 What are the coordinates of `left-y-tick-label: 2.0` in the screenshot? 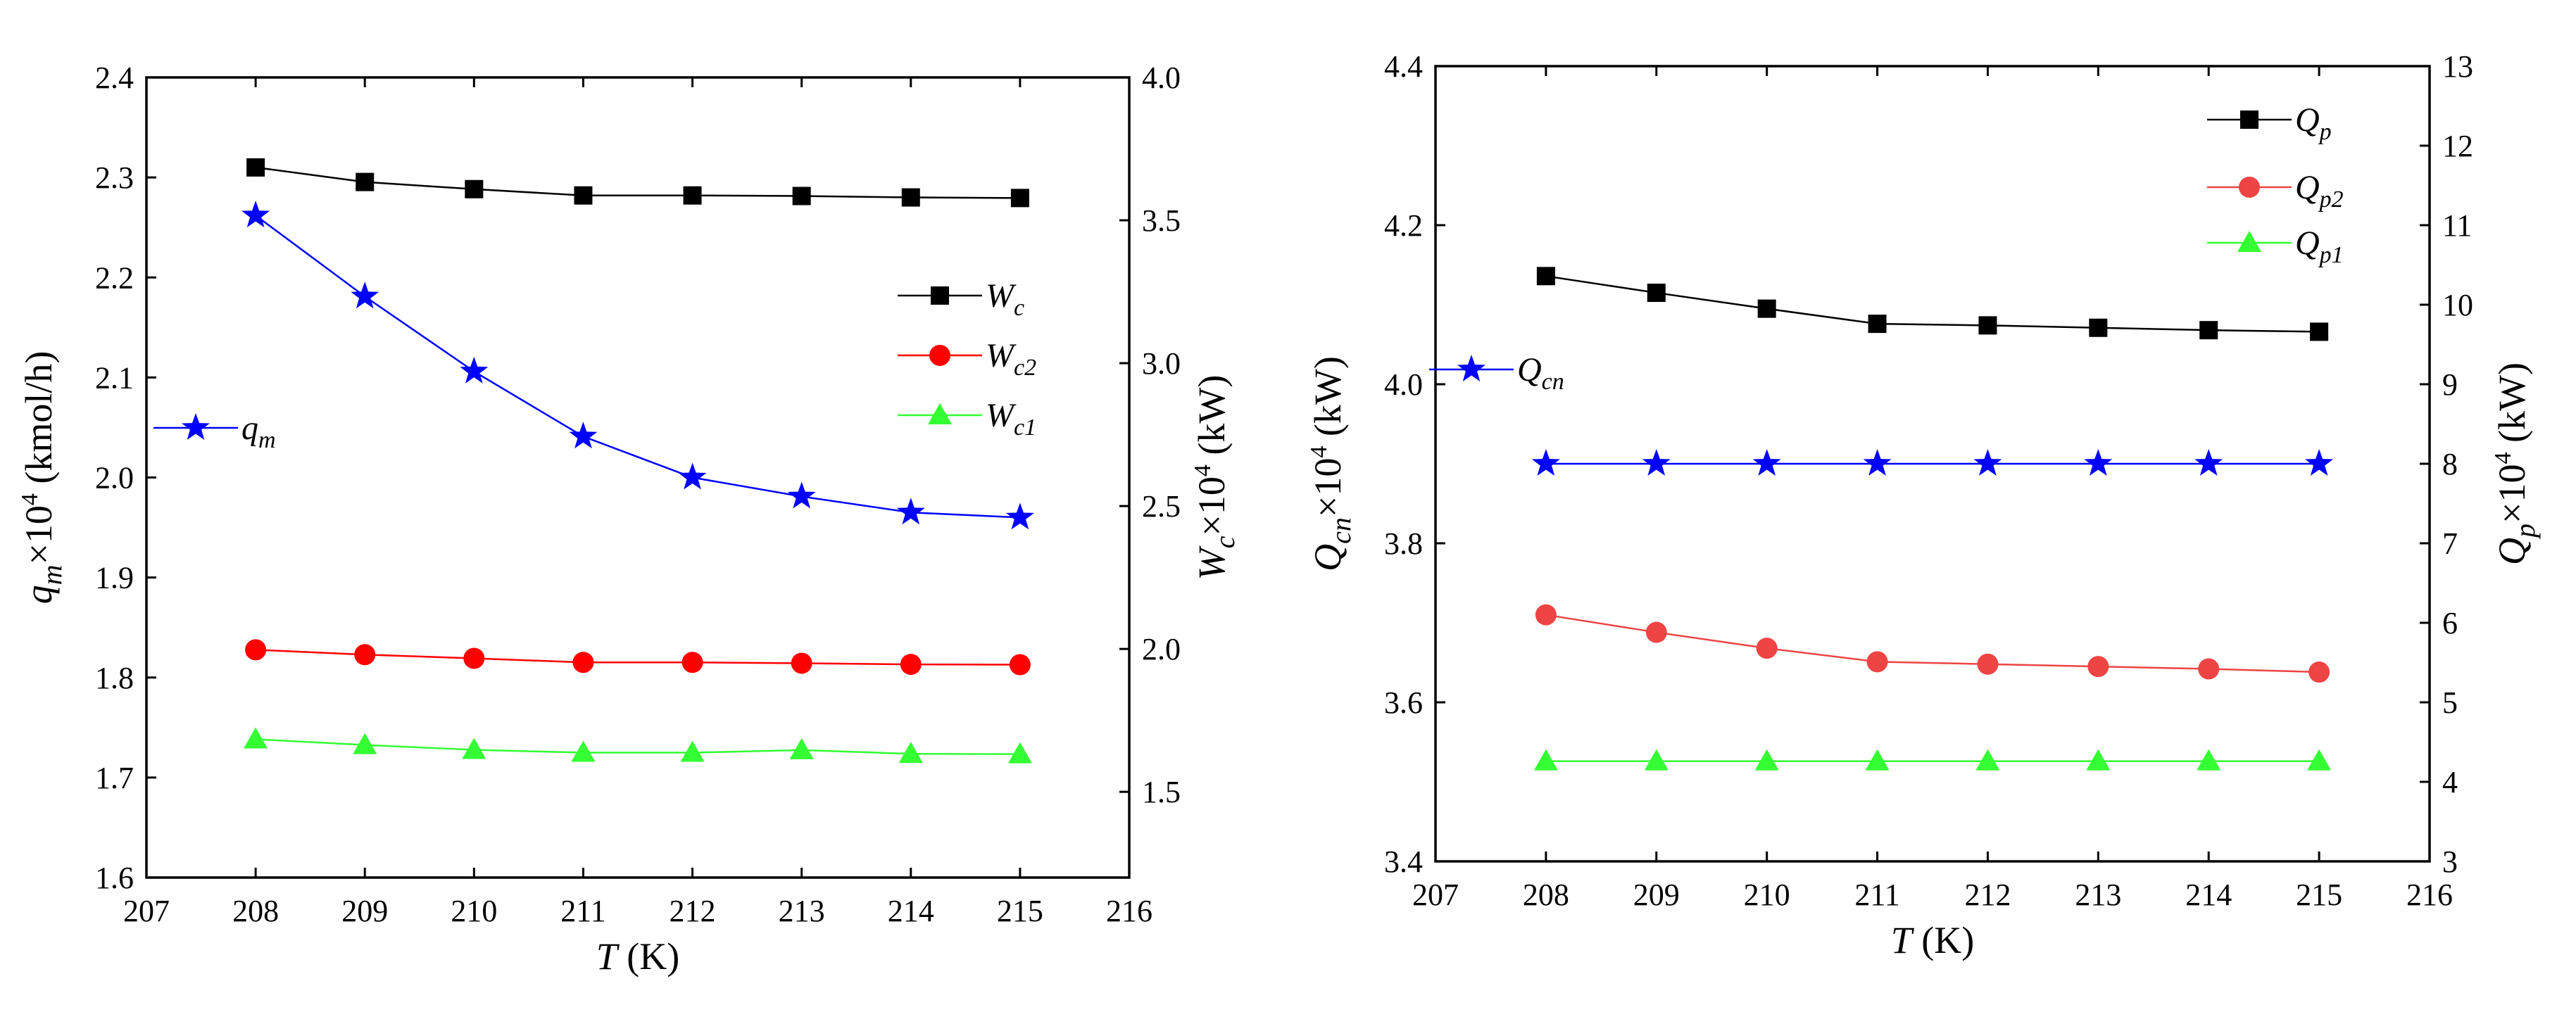 It's located at (114, 478).